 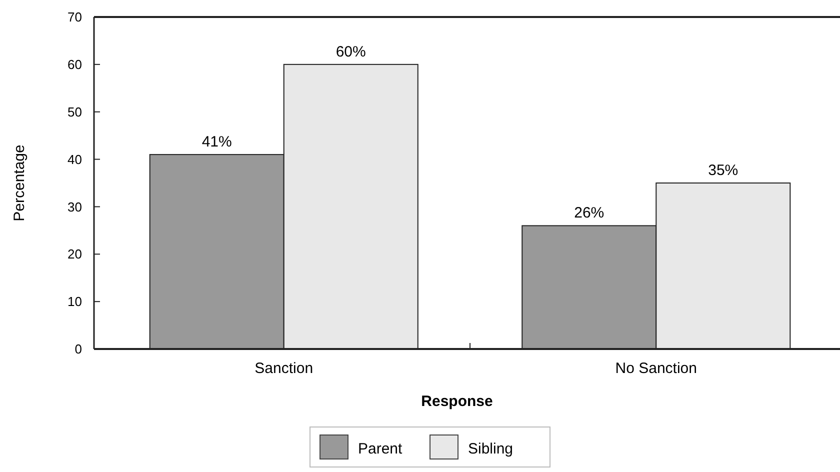 What do you see at coordinates (217, 142) in the screenshot?
I see `data-label: 41%` at bounding box center [217, 142].